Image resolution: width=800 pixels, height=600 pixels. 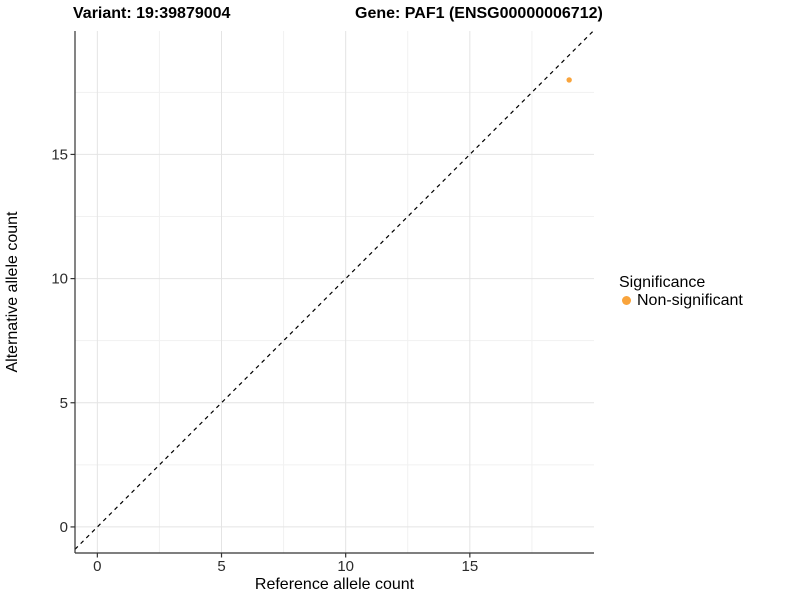 I want to click on y-tick-label: 5, so click(x=64, y=403).